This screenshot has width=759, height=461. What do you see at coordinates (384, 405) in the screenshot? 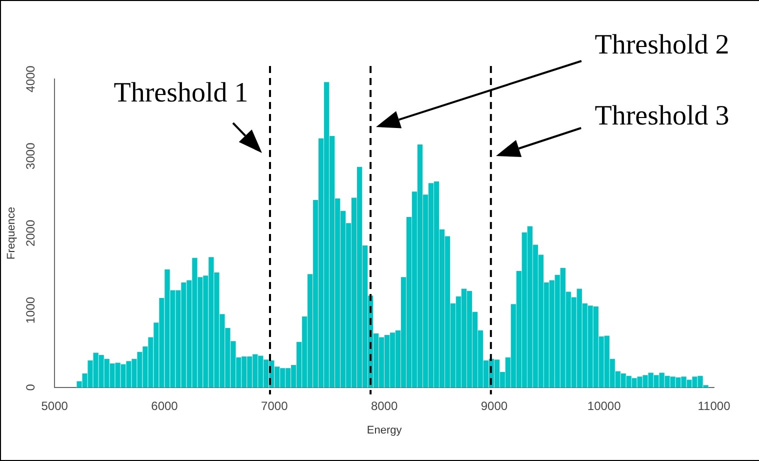
I see `x-tick-label: 8000` at bounding box center [384, 405].